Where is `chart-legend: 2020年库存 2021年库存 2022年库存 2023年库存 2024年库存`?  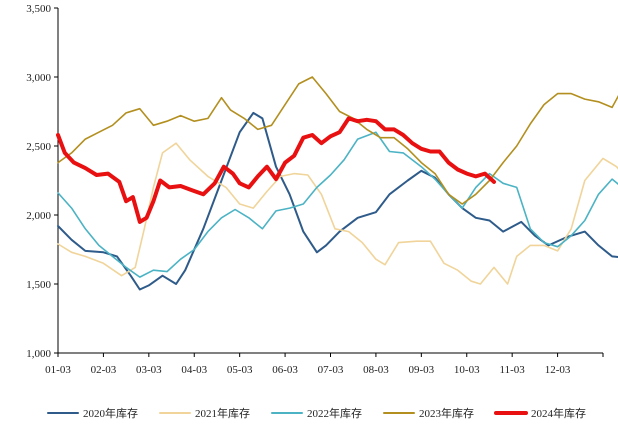 chart-legend: 2020年库存 2021年库存 2022年库存 2023年库存 2024年库存 is located at coordinates (316, 413).